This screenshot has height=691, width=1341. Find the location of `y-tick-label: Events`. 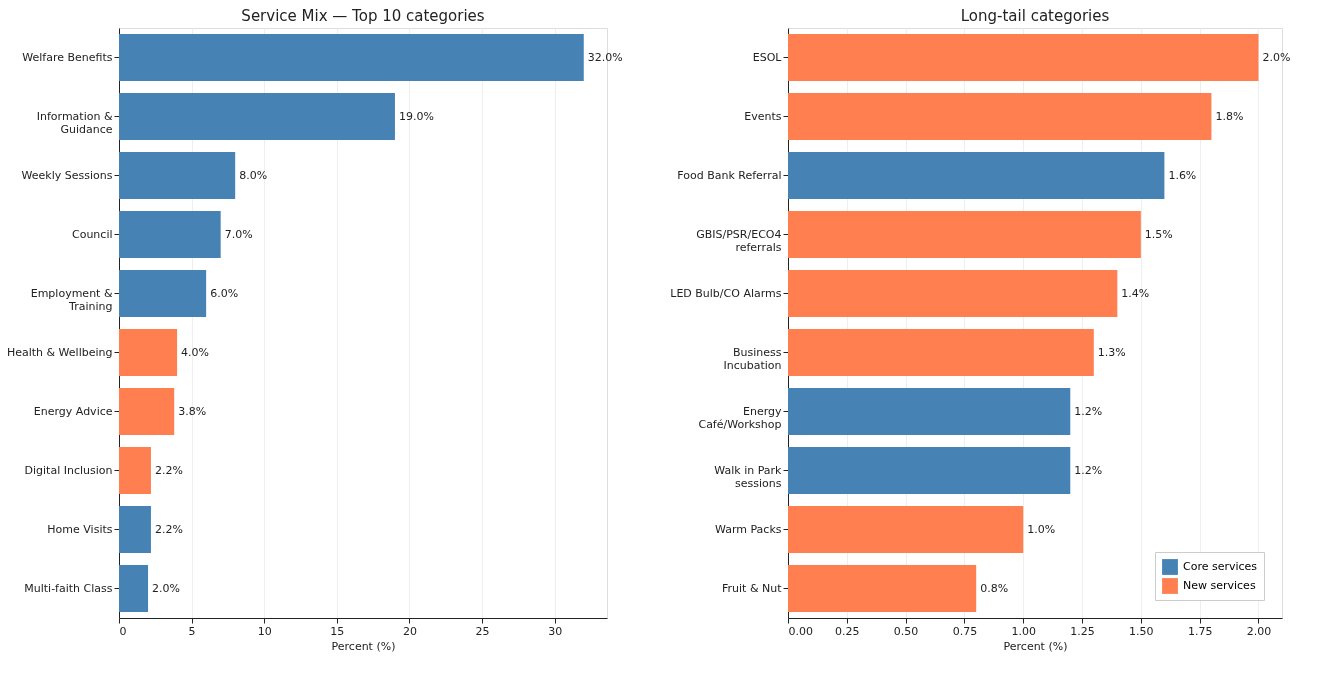

y-tick-label: Events is located at coordinates (763, 116).